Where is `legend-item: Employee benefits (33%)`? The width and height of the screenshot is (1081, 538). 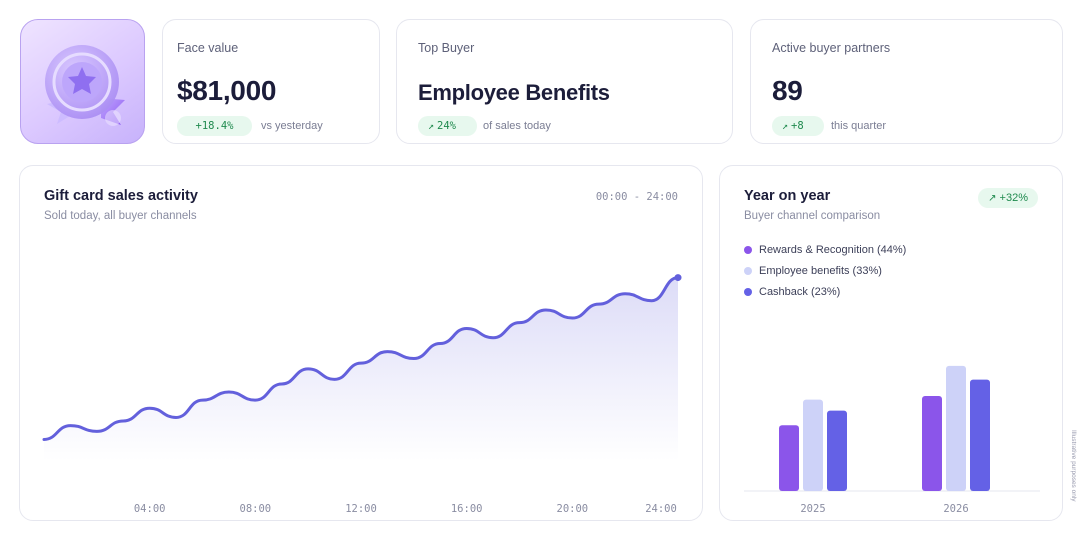
legend-item: Employee benefits (33%) is located at coordinates (825, 270).